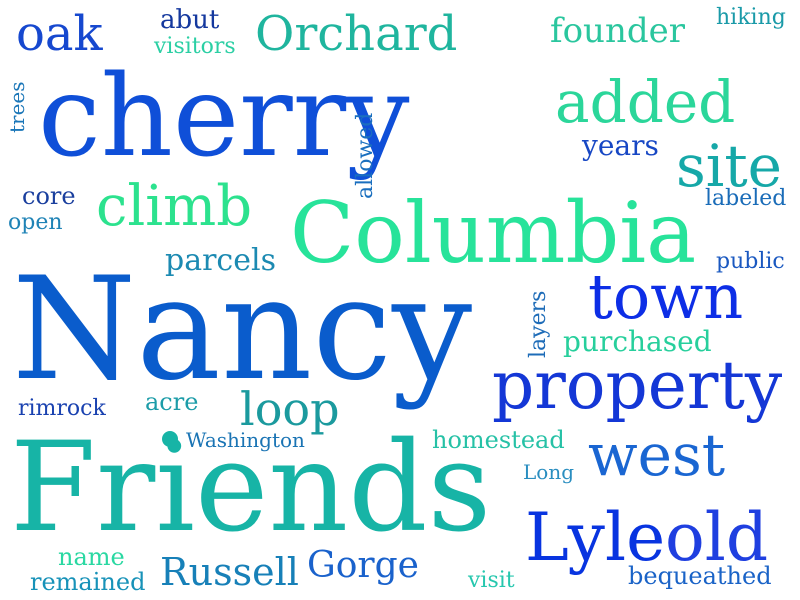 Image resolution: width=800 pixels, height=600 pixels. Describe the element at coordinates (60, 34) in the screenshot. I see `word-oak: oak` at that location.